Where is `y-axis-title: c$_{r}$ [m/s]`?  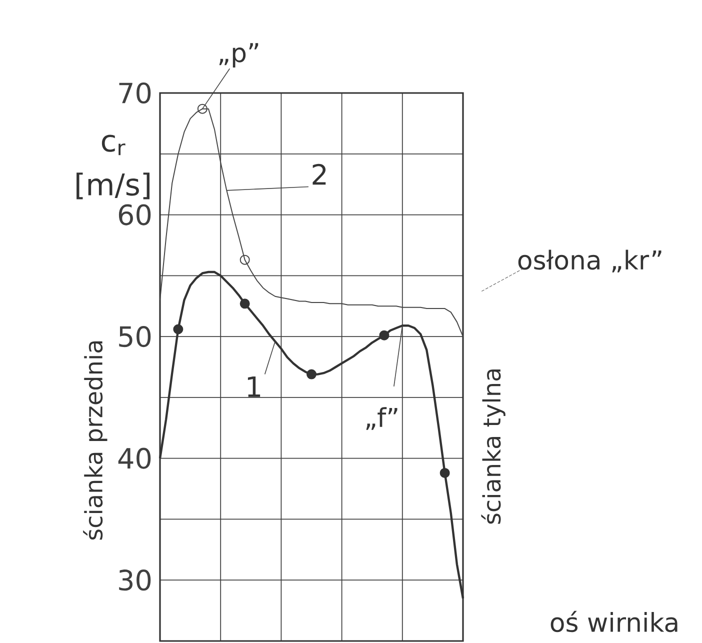
y-axis-title: c$_{r}$ [m/s] is located at coordinates (113, 167).